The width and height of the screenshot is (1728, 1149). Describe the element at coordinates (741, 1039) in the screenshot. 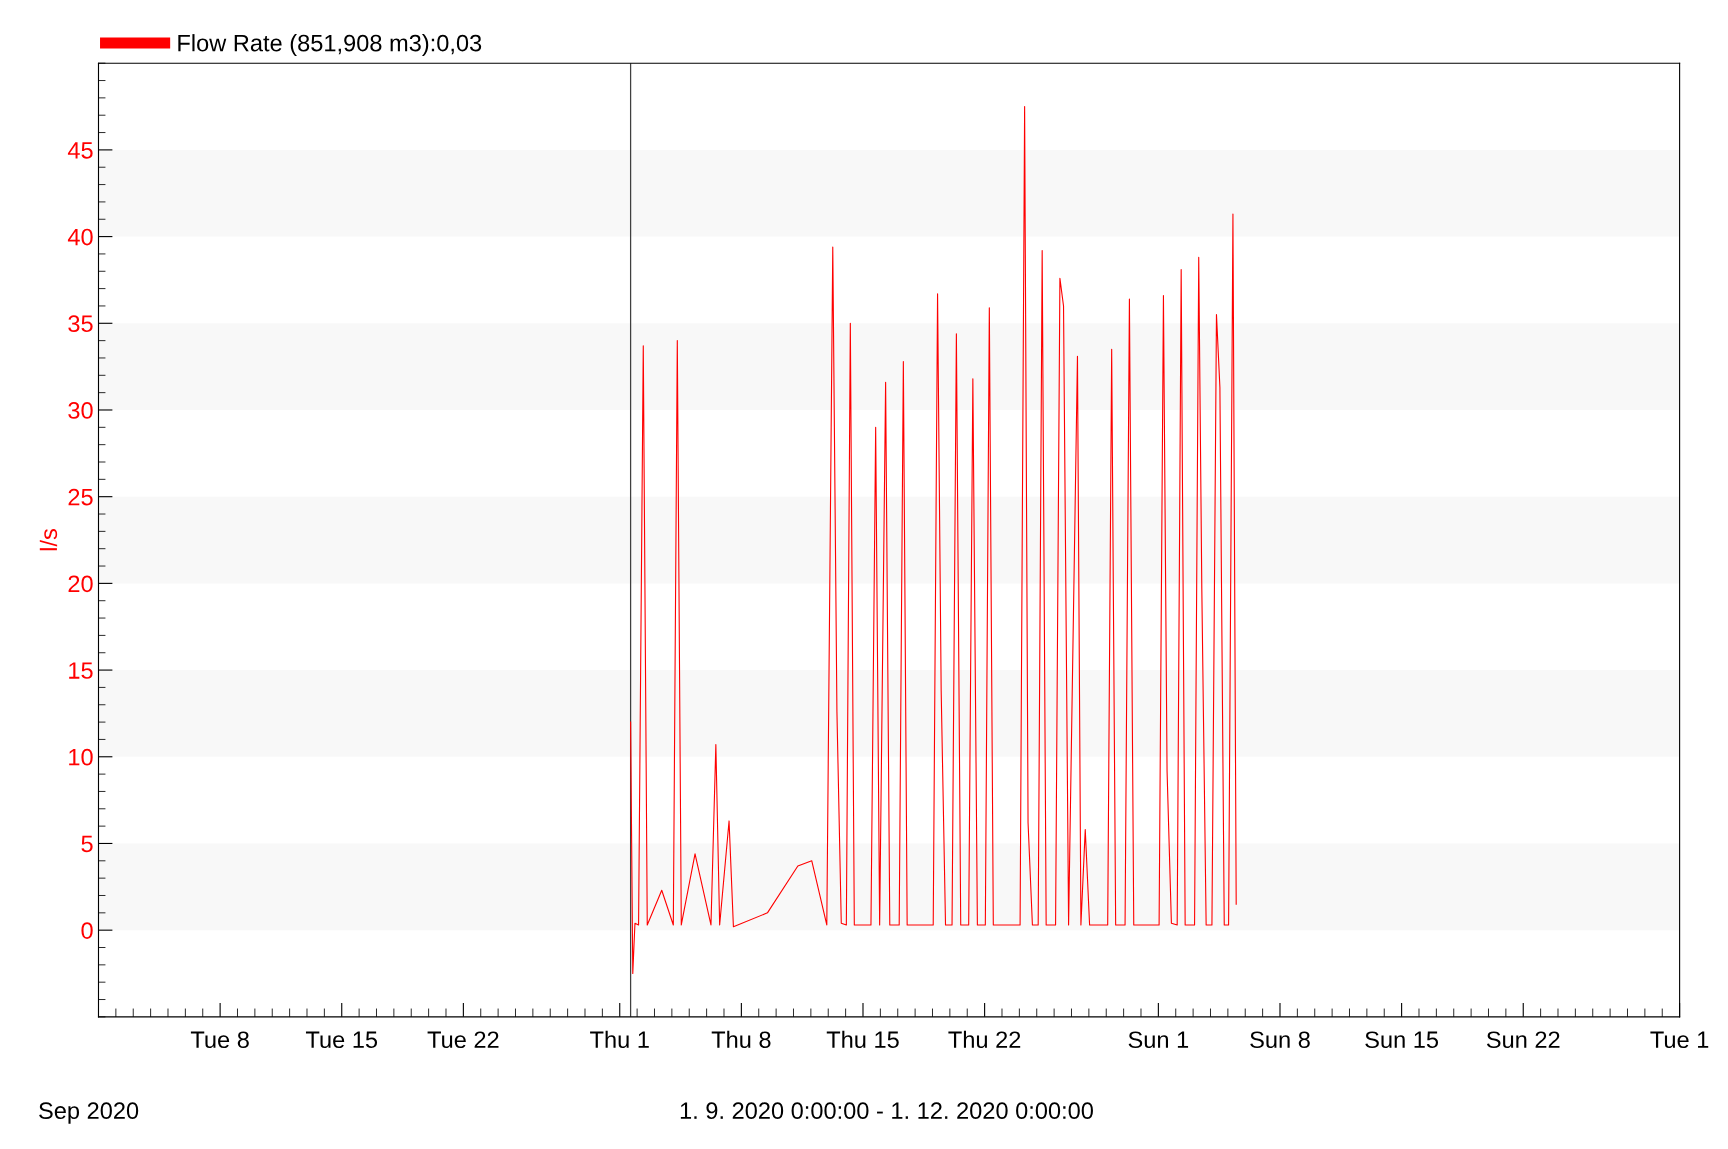

I see `x-tick-label: Thu 8` at that location.